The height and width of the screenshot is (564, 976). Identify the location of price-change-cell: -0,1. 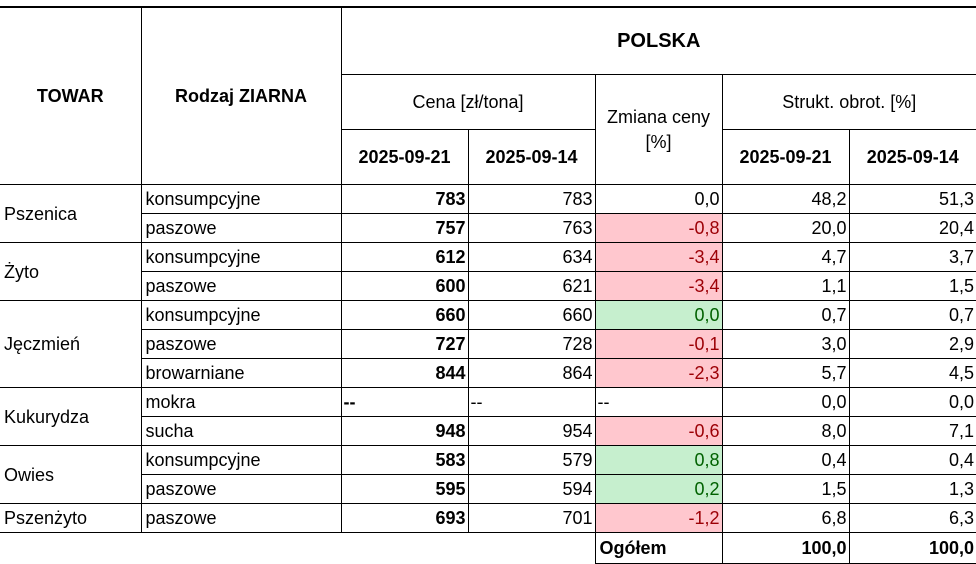
(659, 344).